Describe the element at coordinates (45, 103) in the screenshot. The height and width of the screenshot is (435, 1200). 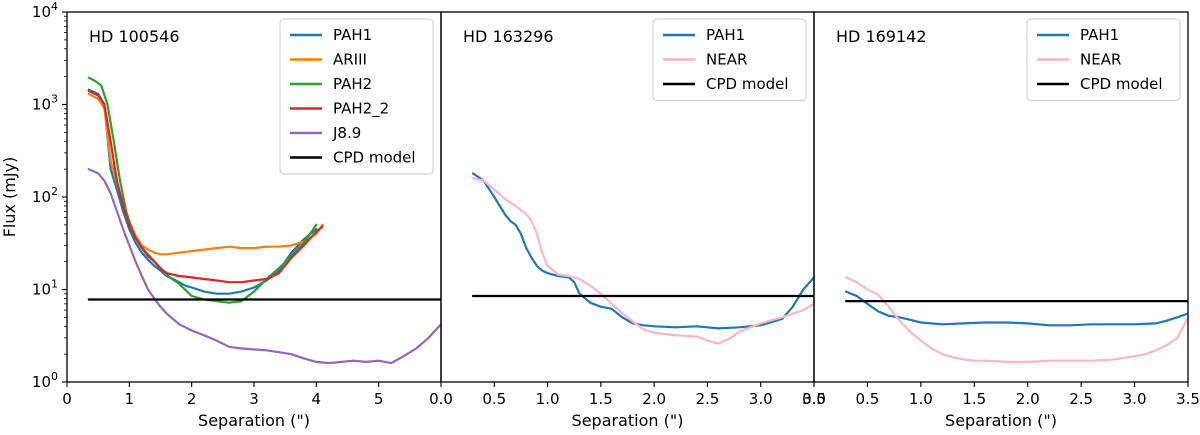
I see `y-tick-label: 10³` at that location.